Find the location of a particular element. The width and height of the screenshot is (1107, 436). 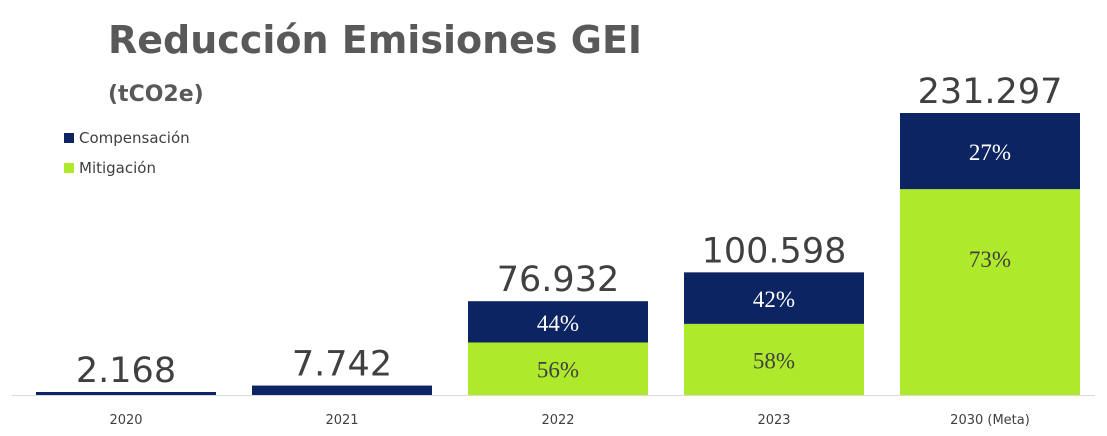

total-label-2: 76.932 is located at coordinates (558, 280).